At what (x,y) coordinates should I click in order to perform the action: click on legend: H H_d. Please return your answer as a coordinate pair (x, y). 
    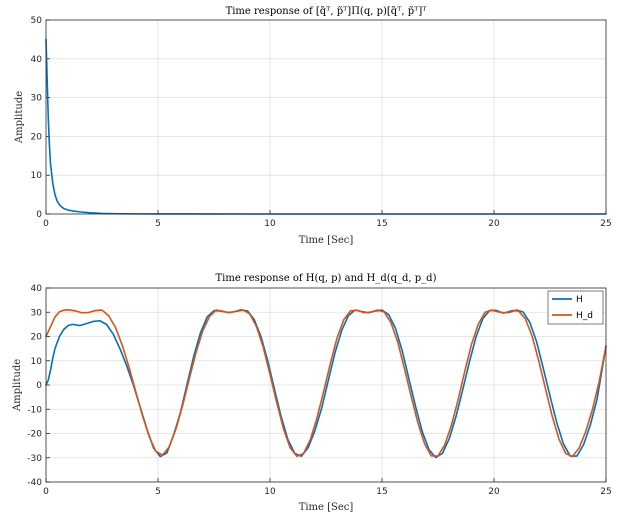
    Looking at the image, I should click on (575, 307).